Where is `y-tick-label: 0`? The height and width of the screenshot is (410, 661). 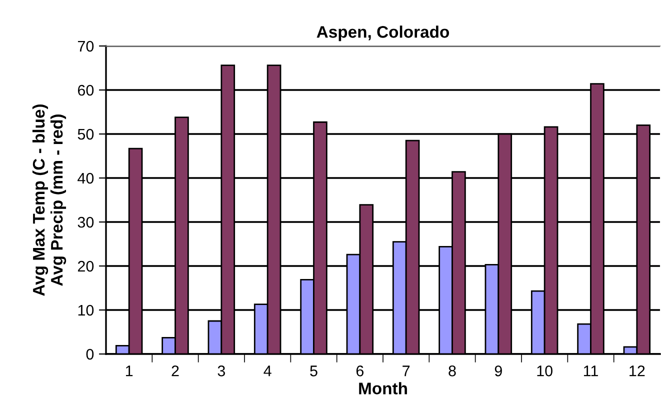
y-tick-label: 0 is located at coordinates (90, 354).